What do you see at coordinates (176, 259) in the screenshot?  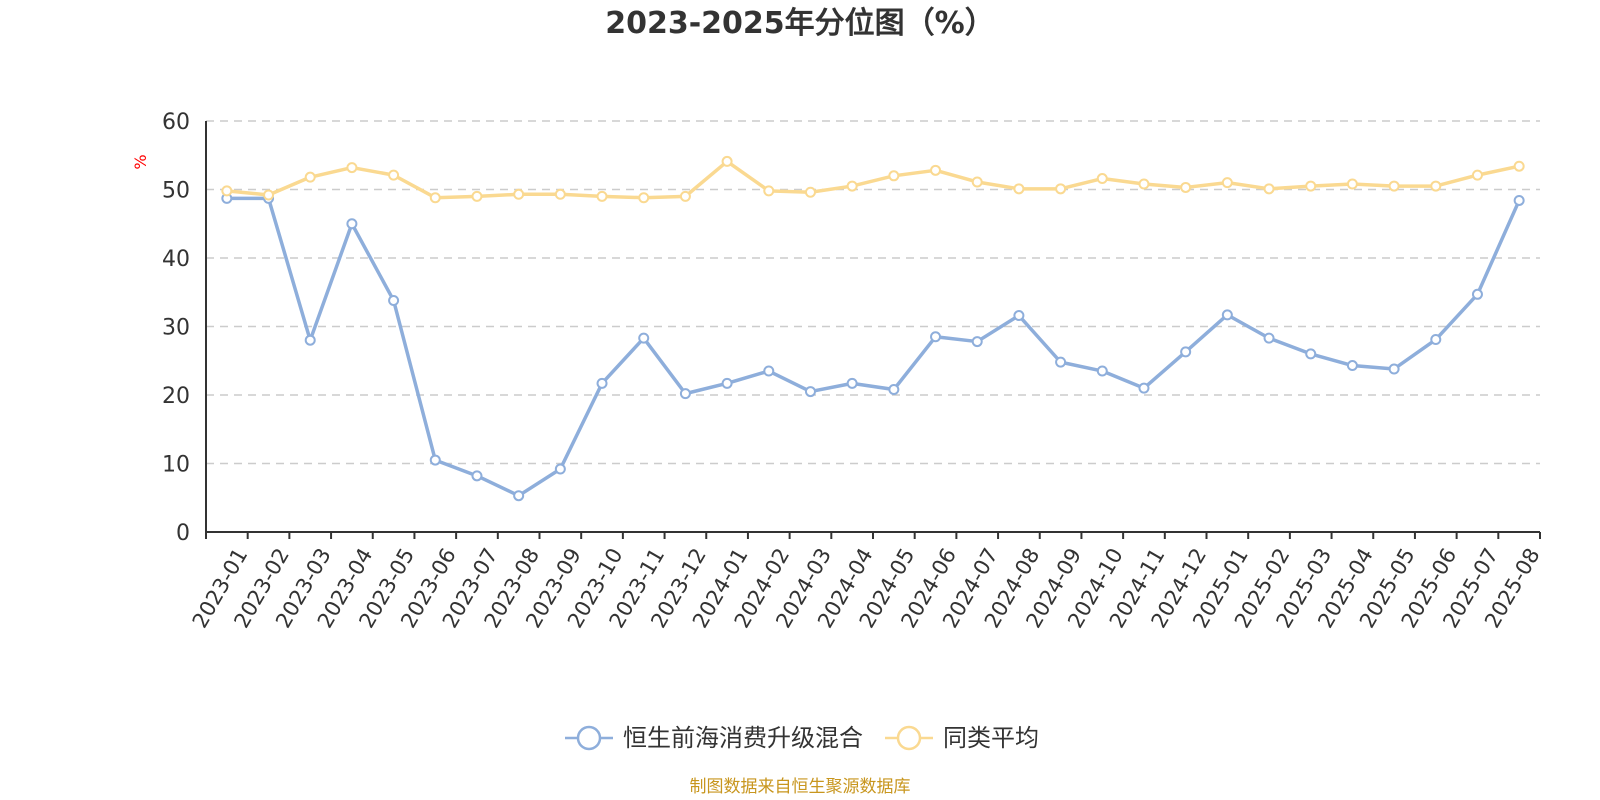 I see `y-tick-label: 40` at bounding box center [176, 259].